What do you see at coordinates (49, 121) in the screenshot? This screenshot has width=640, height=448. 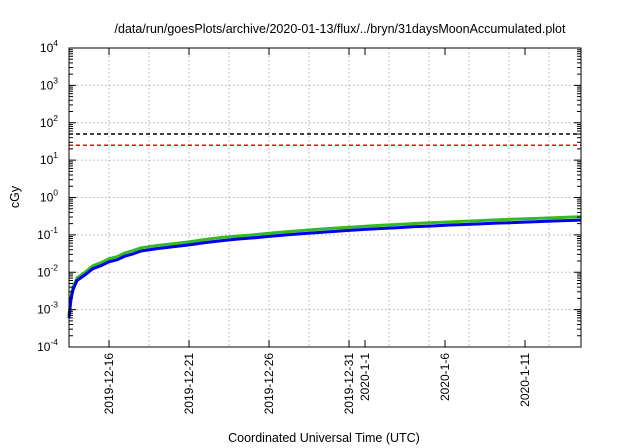 I see `y-tick-label: 10²` at bounding box center [49, 121].